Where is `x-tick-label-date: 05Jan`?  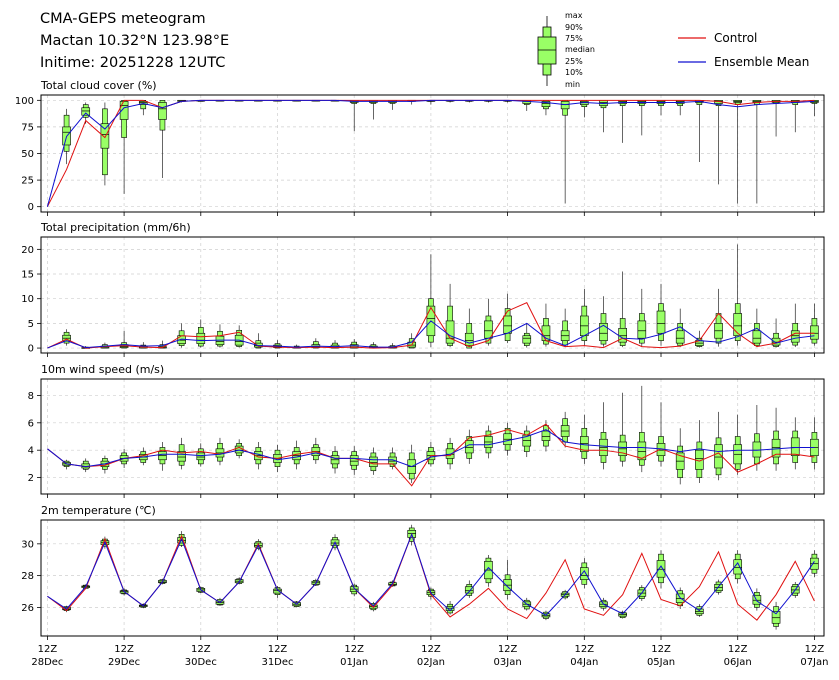 x-tick-label-date: 05Jan is located at coordinates (661, 662).